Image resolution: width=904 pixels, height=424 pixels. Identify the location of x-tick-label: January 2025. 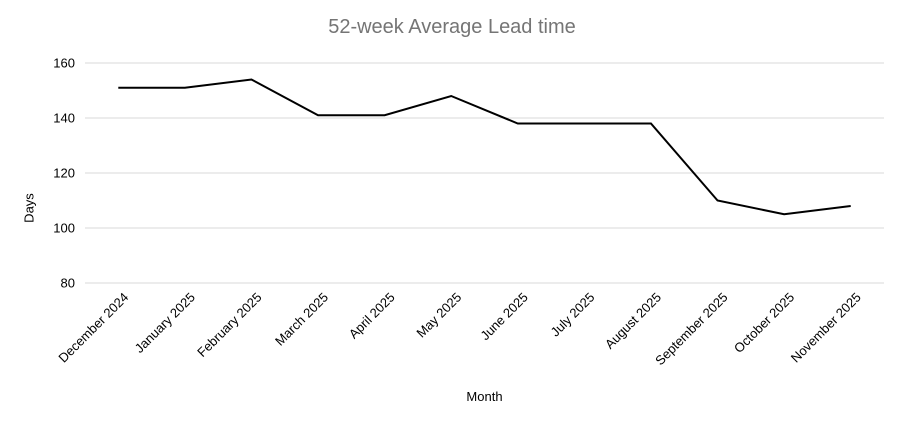
(165, 323).